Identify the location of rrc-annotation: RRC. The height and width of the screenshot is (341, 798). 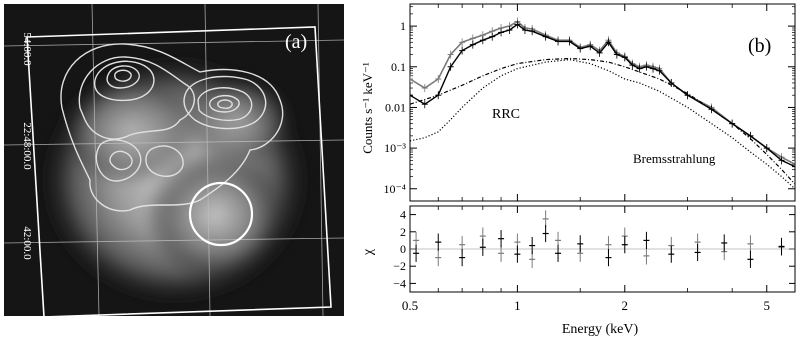
(506, 114).